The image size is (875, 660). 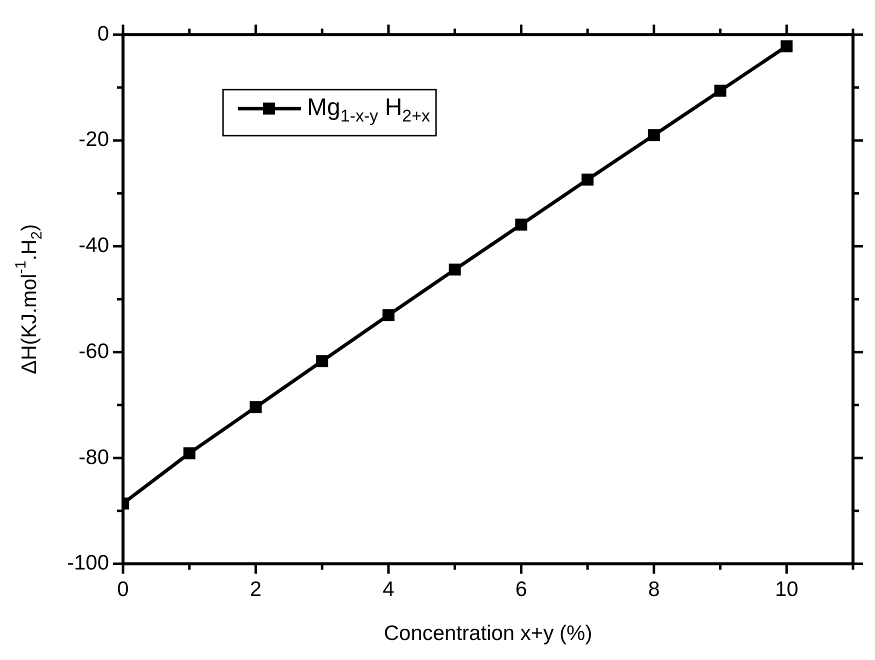 What do you see at coordinates (256, 590) in the screenshot?
I see `x-tick-label: 2` at bounding box center [256, 590].